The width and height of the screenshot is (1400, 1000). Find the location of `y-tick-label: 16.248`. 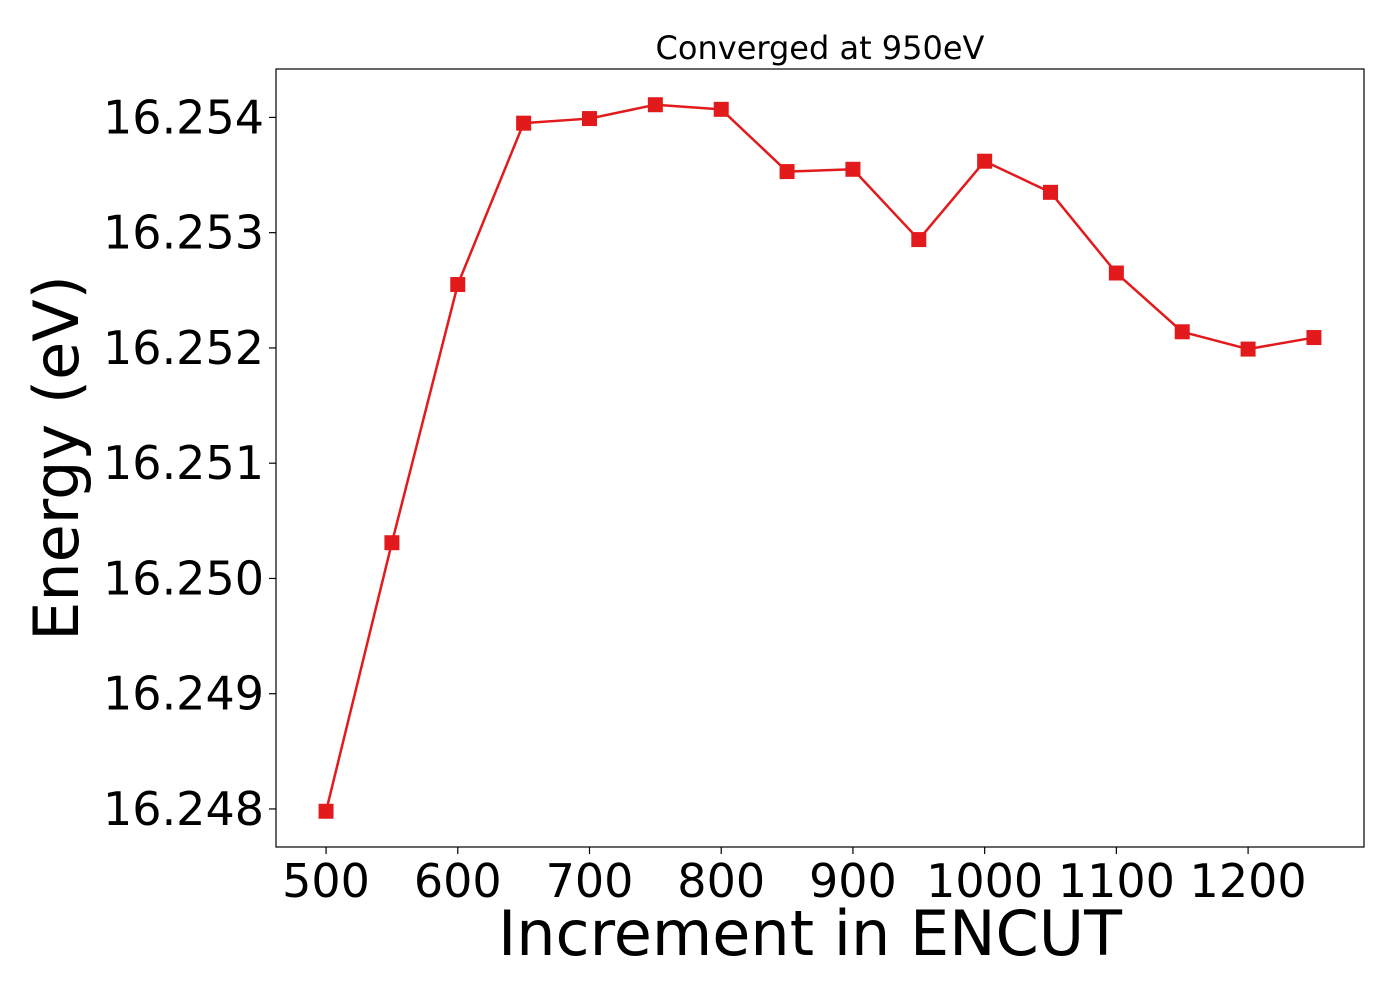

y-tick-label: 16.248 is located at coordinates (183, 809).